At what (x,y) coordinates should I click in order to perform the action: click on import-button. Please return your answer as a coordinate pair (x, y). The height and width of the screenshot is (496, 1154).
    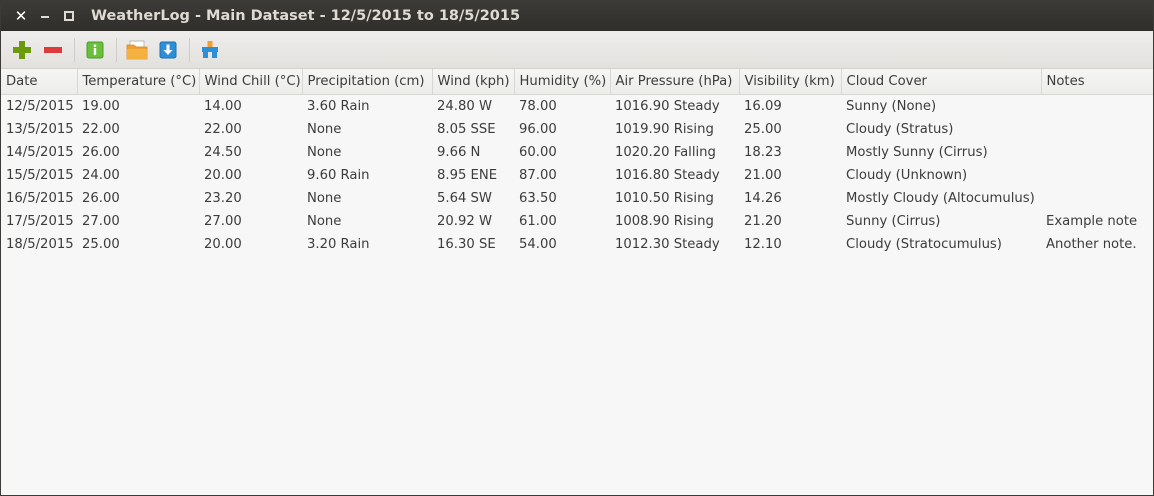
    Looking at the image, I should click on (168, 50).